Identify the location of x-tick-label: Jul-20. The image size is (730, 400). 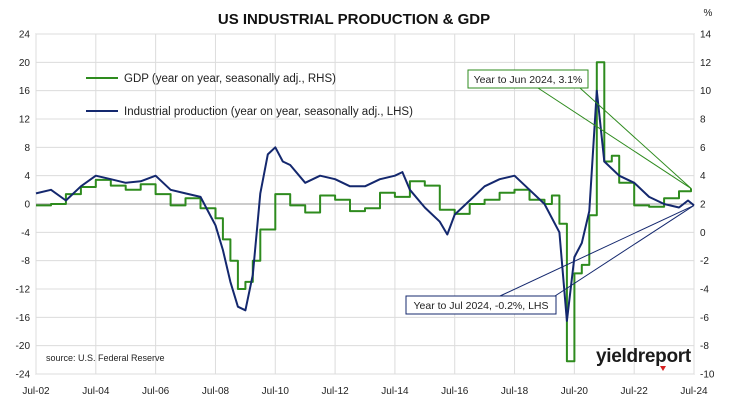
(575, 391).